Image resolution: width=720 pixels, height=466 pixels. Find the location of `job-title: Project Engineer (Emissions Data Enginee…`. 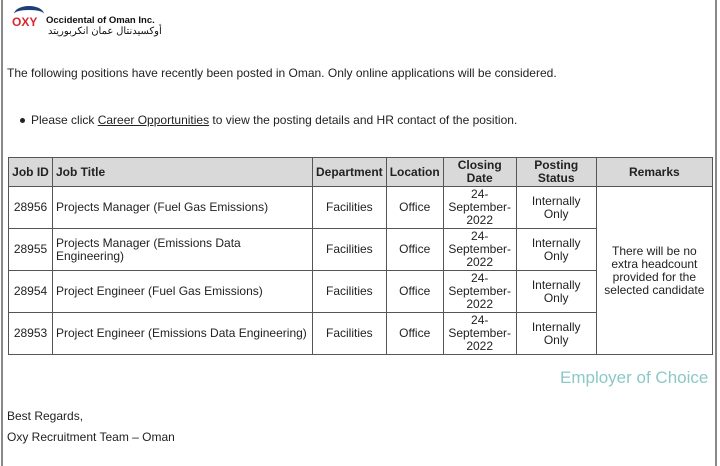

job-title: Project Engineer (Emissions Data Enginee… is located at coordinates (182, 333).